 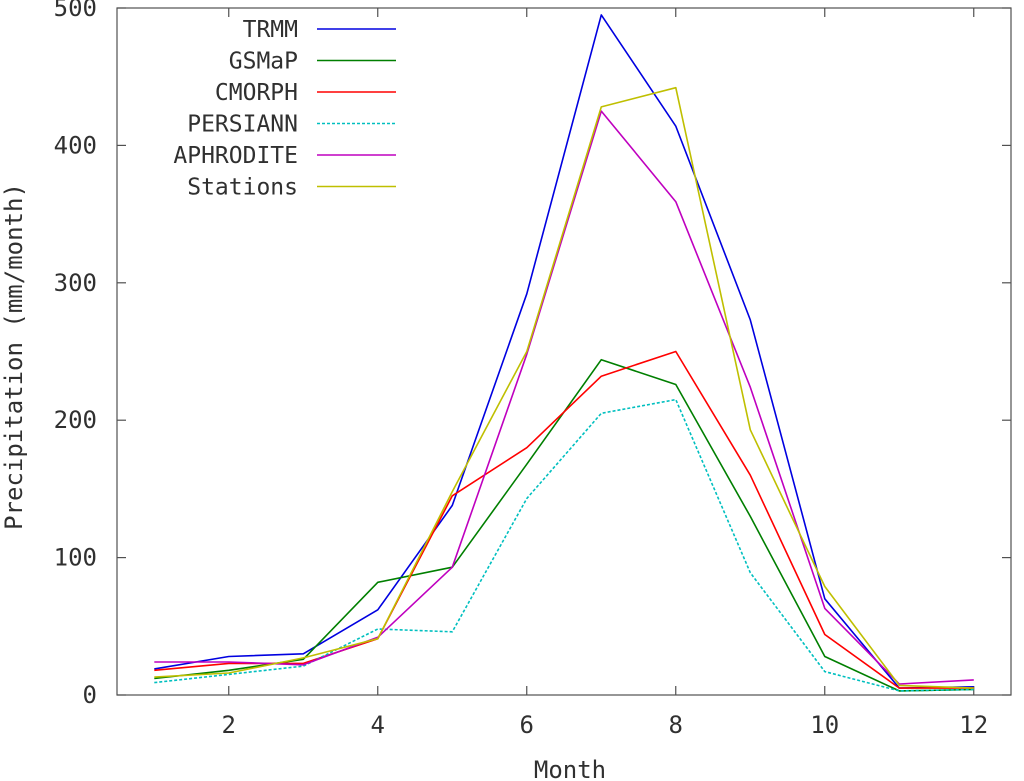 What do you see at coordinates (263, 62) in the screenshot?
I see `legend-label-gsmap: GSMaP` at bounding box center [263, 62].